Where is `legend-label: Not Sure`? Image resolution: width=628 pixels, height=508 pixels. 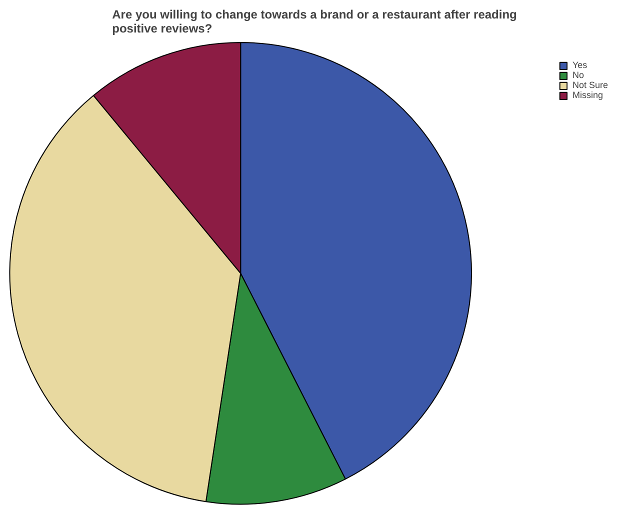 legend-label: Not Sure is located at coordinates (590, 85).